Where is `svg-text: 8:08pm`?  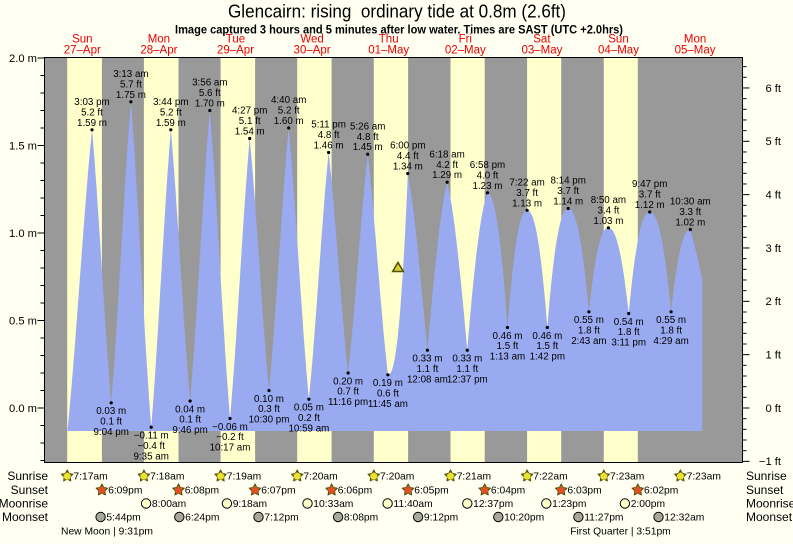
svg-text: 8:08pm is located at coordinates (361, 518).